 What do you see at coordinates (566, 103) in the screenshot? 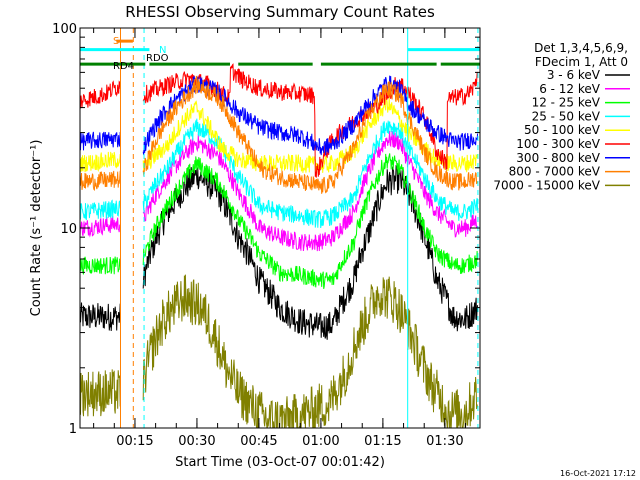
I see `legend-label-3: 12 - 25 keV` at bounding box center [566, 103].